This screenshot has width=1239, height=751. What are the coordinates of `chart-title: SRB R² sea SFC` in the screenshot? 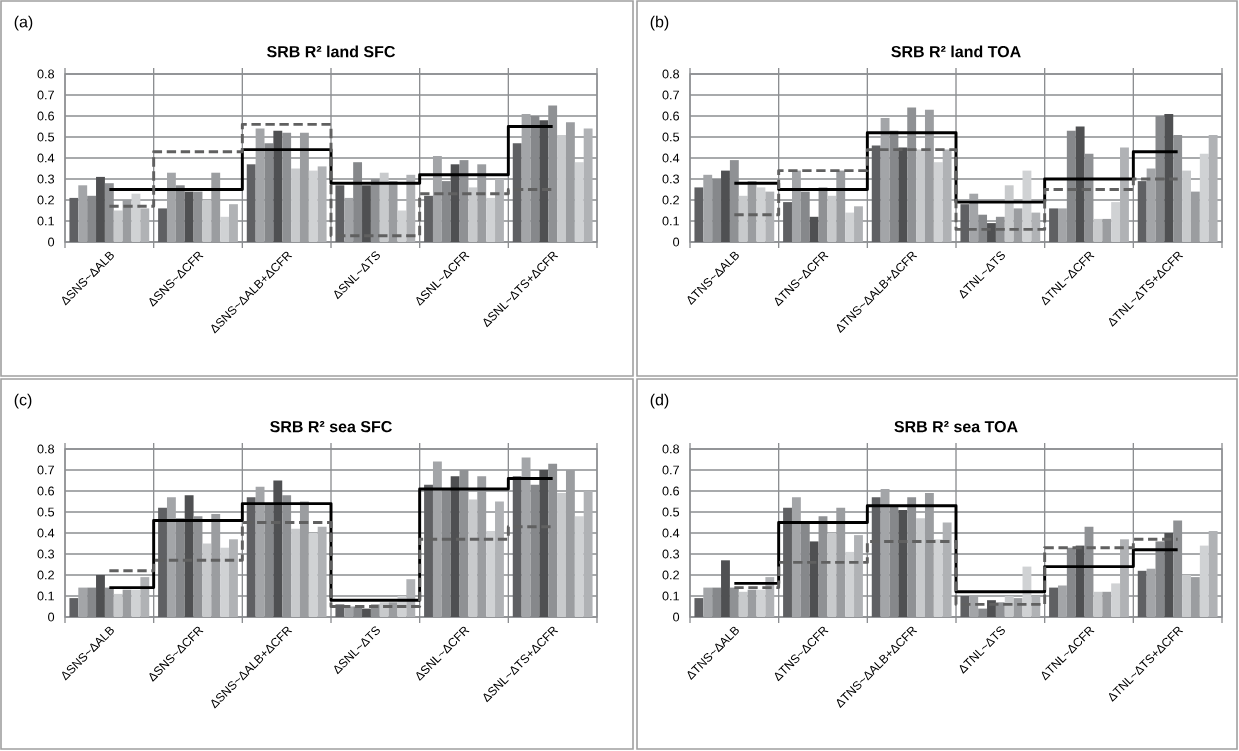 It's located at (331, 426).